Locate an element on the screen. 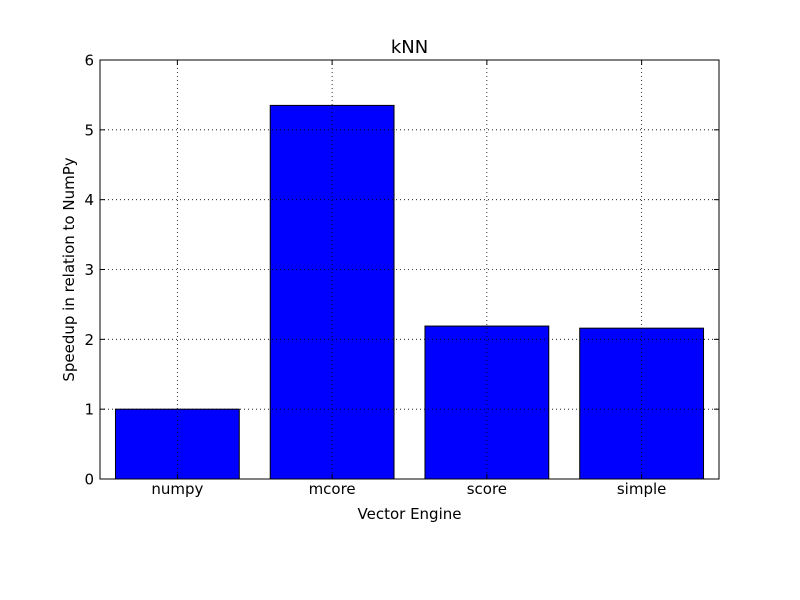  y-tick-label: 0 is located at coordinates (89, 480).